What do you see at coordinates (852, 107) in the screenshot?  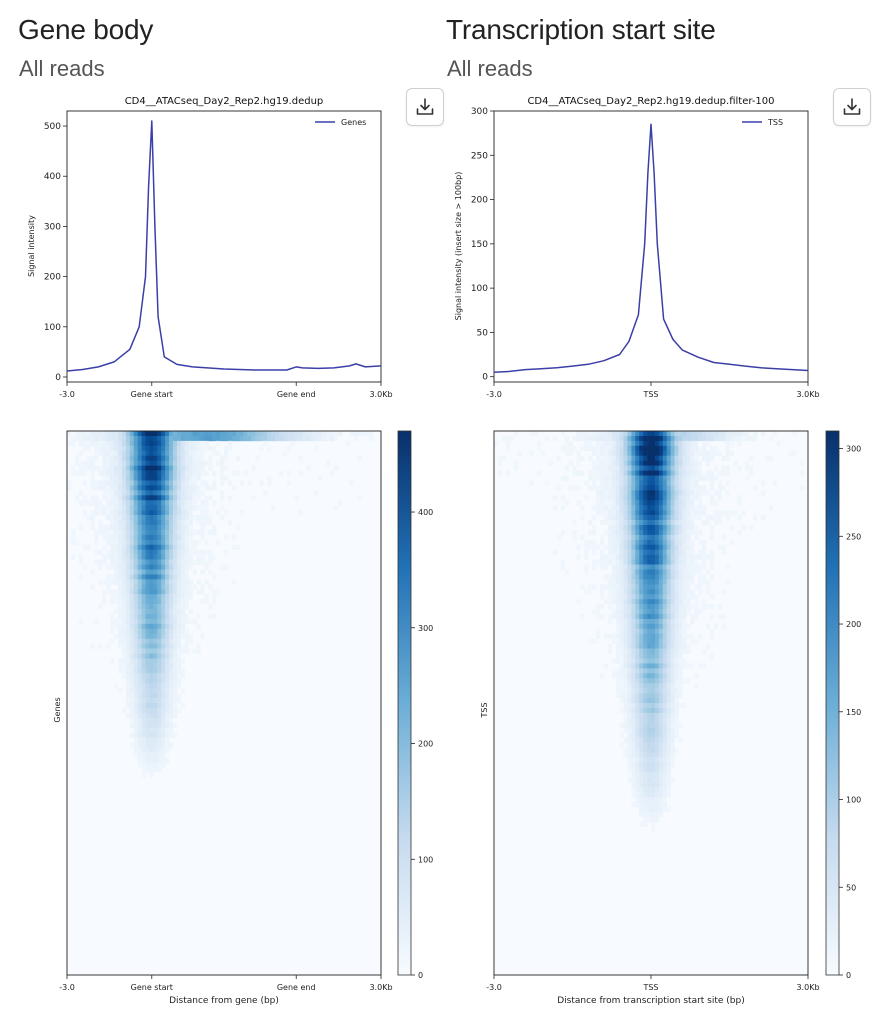 I see `download-tss-button` at bounding box center [852, 107].